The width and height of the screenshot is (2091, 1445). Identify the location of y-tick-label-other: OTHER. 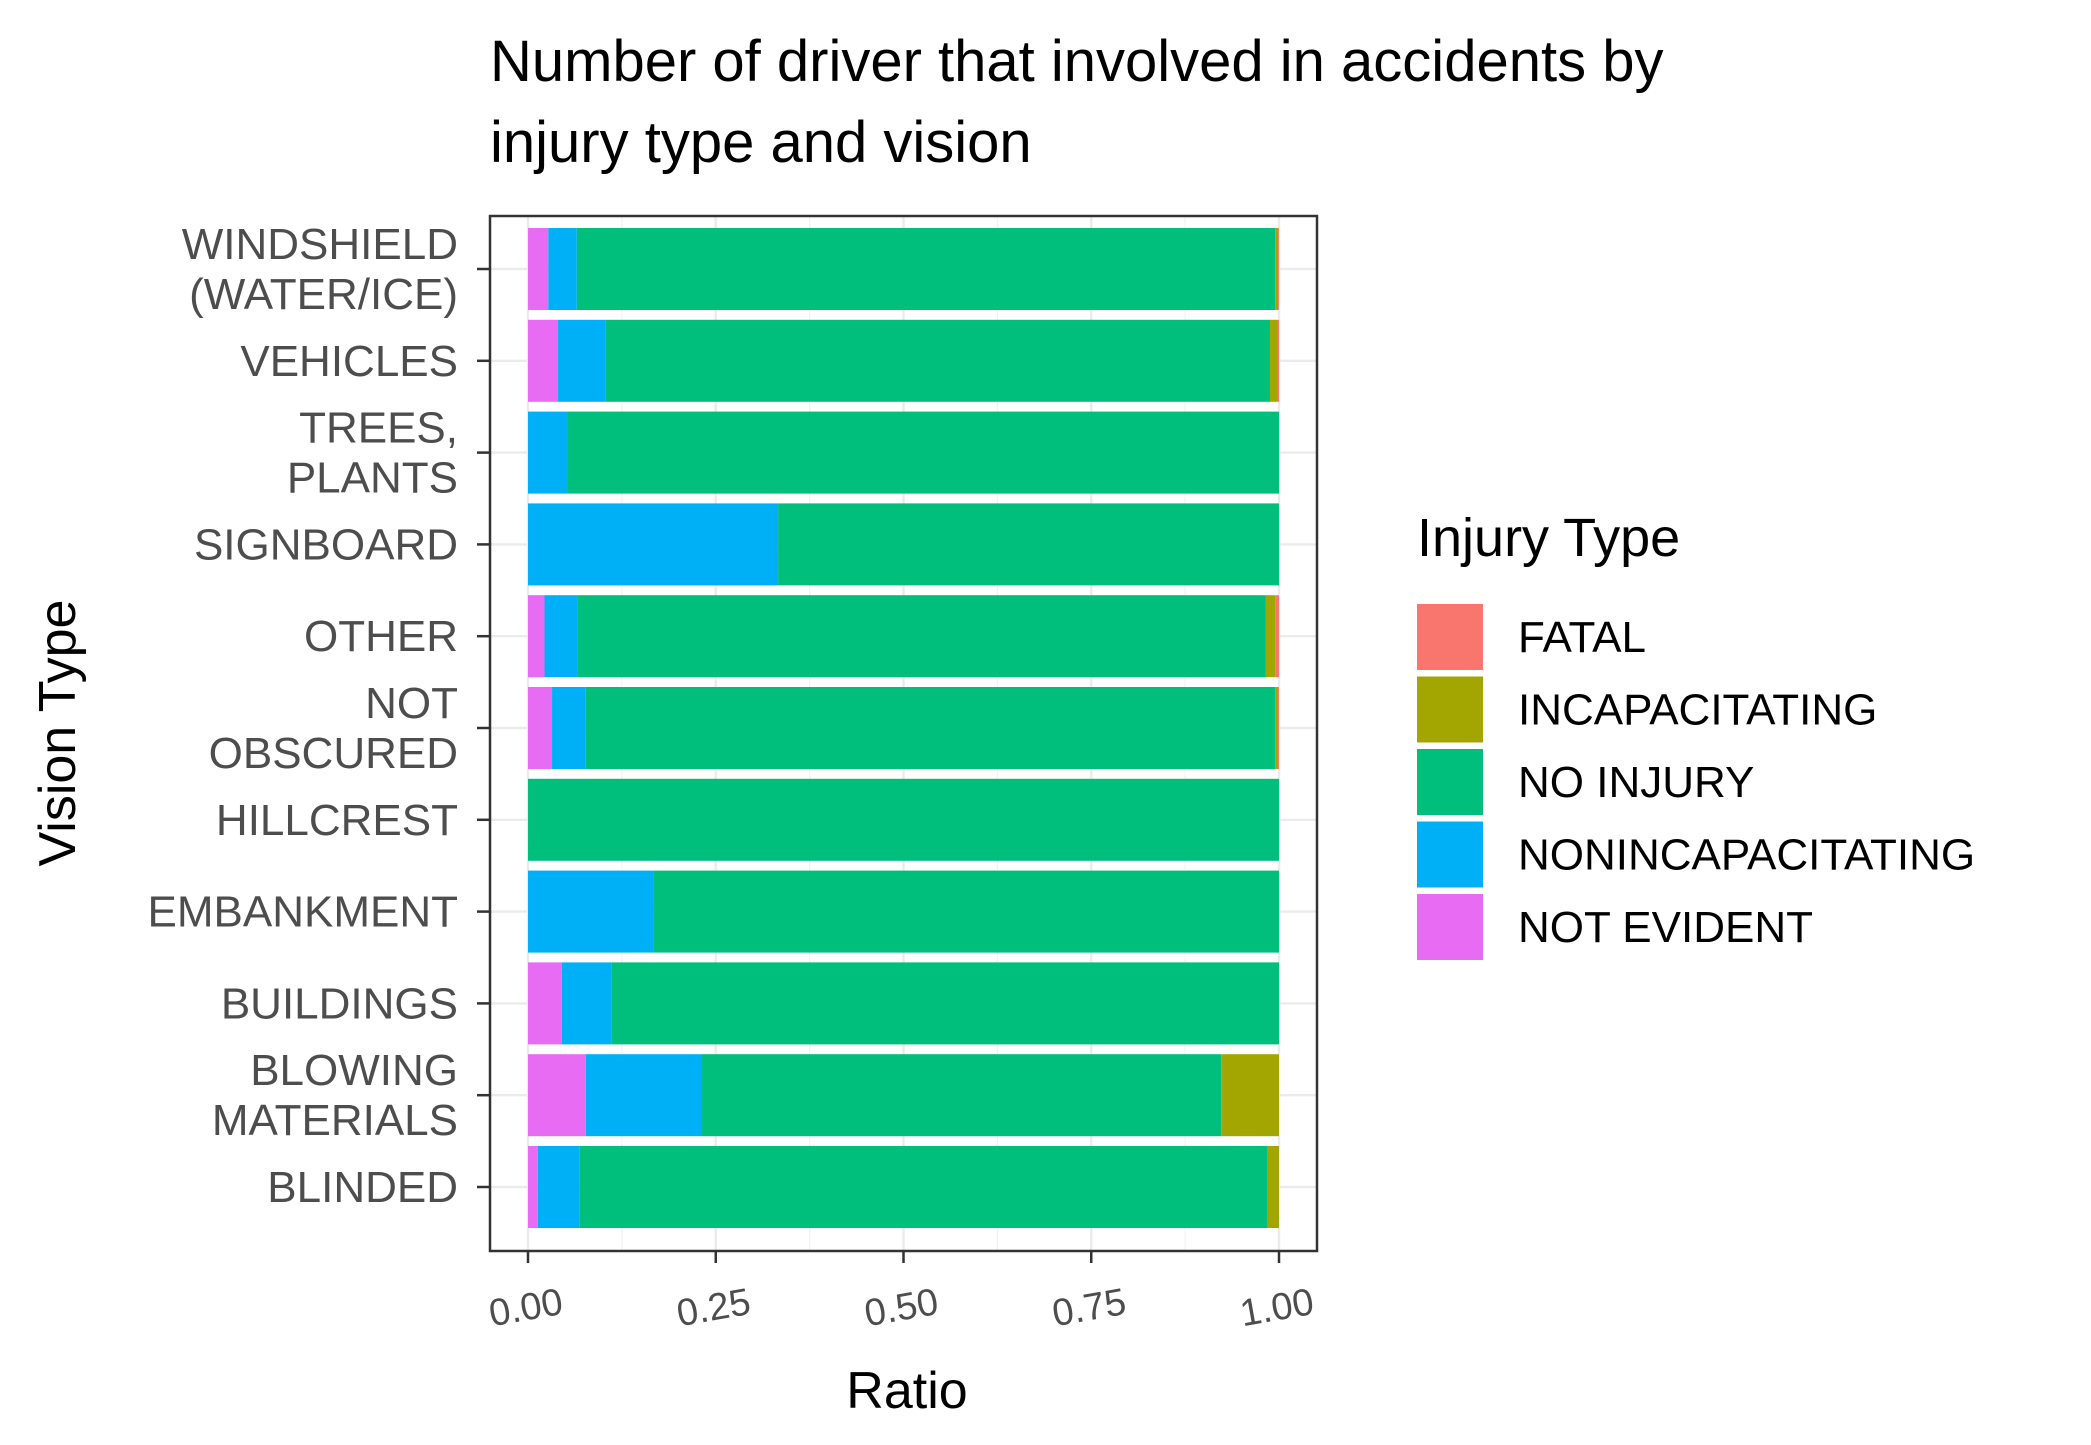
(381, 636).